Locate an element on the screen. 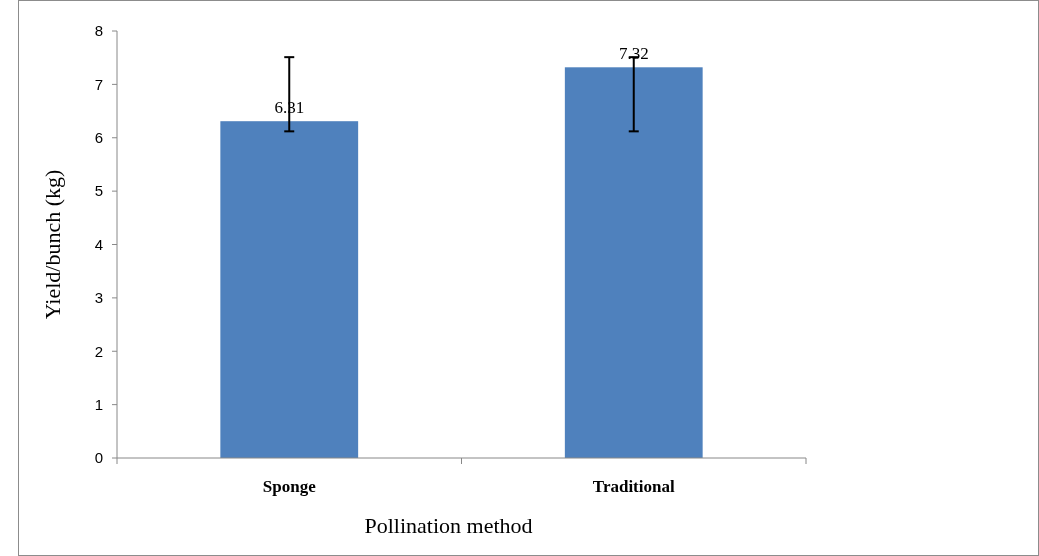 This screenshot has width=1039, height=556. y-tick-label: 0 is located at coordinates (98, 458).